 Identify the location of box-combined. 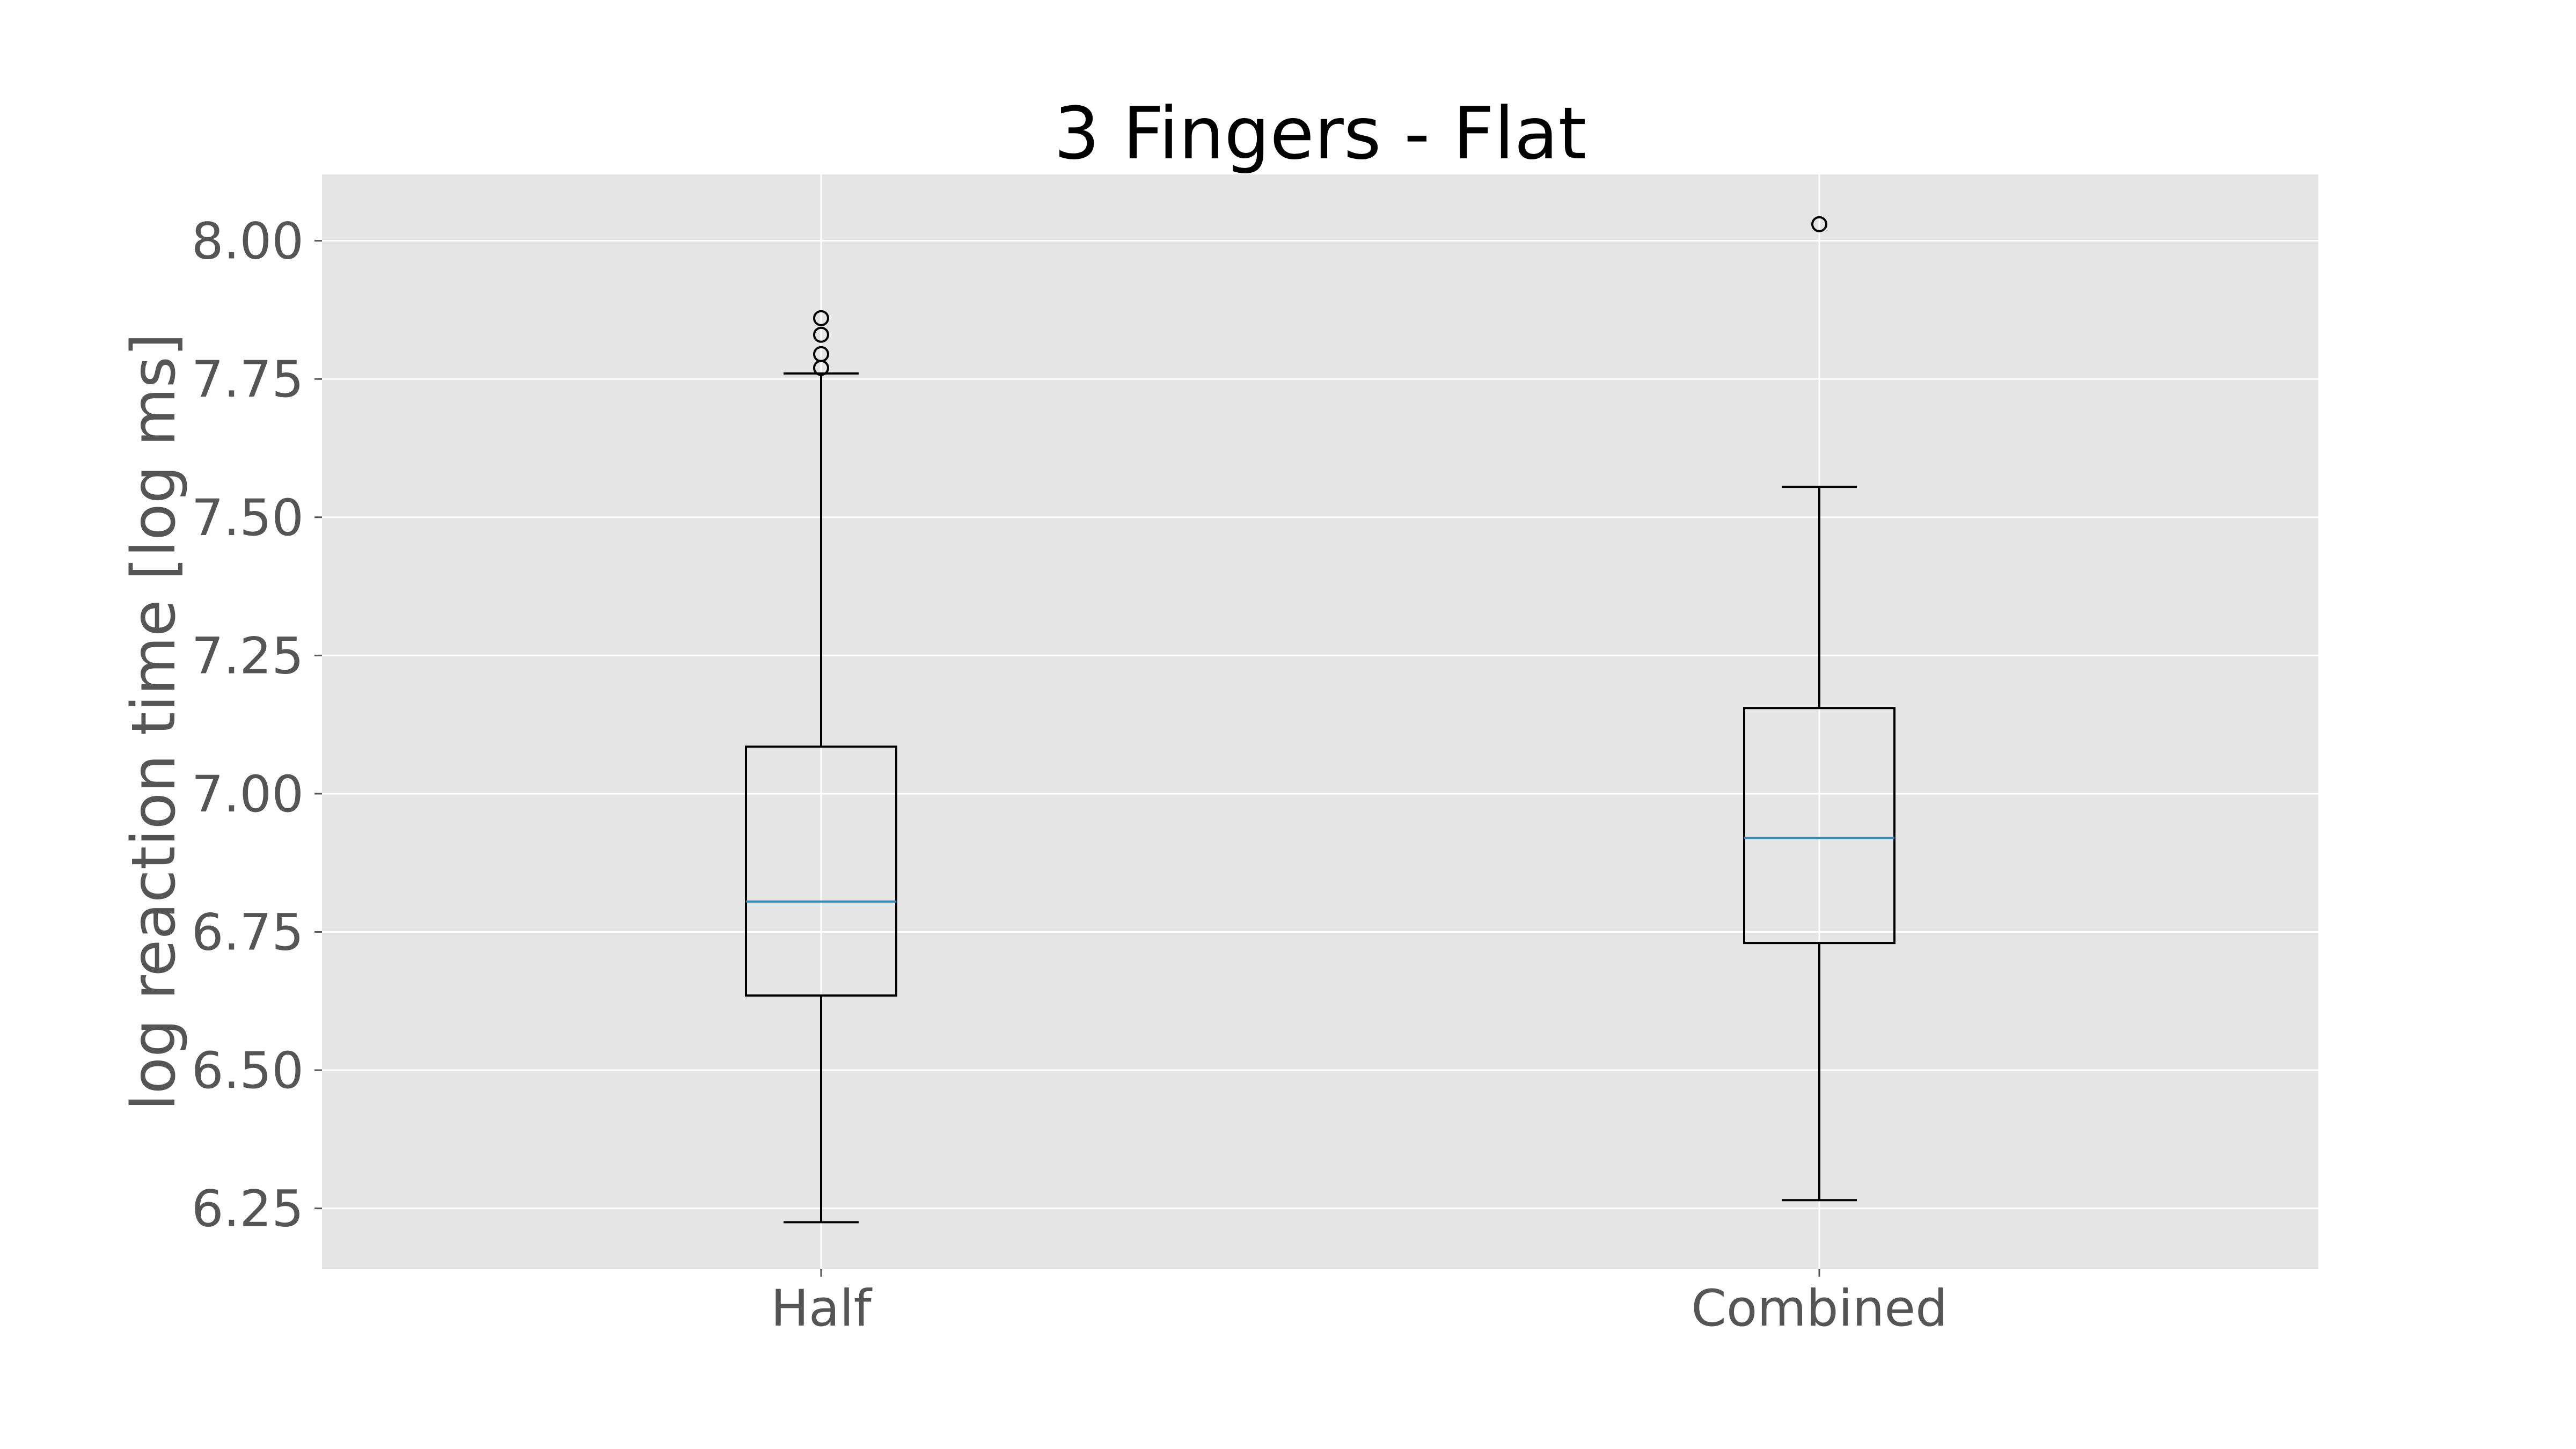
(1819, 709).